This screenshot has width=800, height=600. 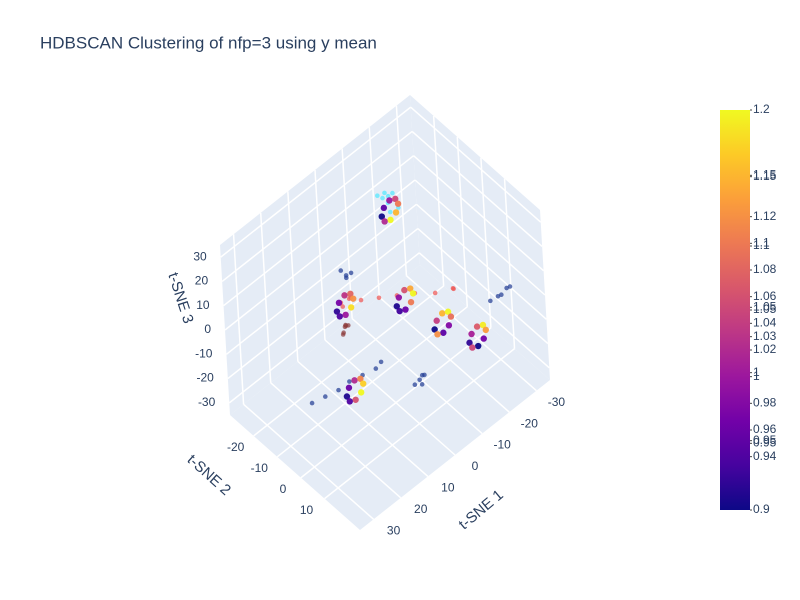 What do you see at coordinates (202, 281) in the screenshot?
I see `z-tick-label: 20` at bounding box center [202, 281].